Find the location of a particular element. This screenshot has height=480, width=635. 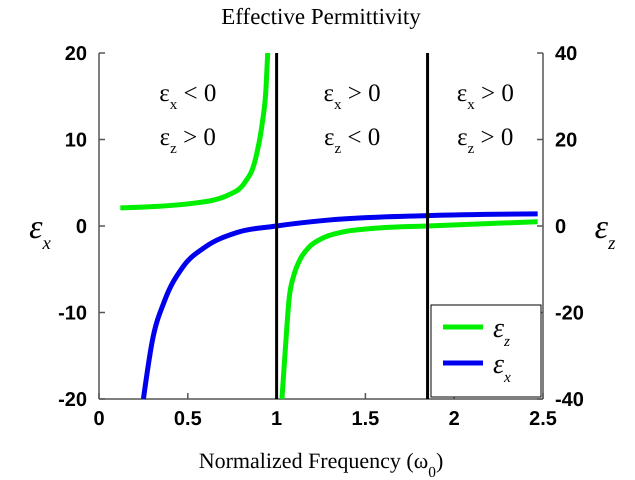

y2-tick-label: 40 is located at coordinates (566, 54).